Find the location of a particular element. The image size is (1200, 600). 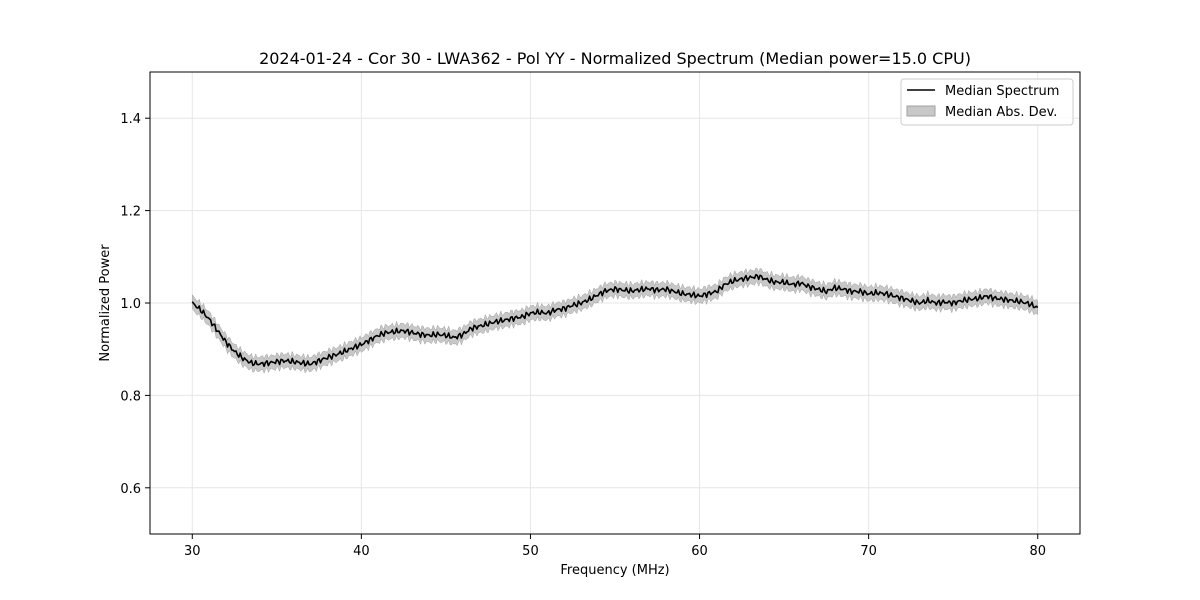

x-tick-label: 40 is located at coordinates (361, 551).